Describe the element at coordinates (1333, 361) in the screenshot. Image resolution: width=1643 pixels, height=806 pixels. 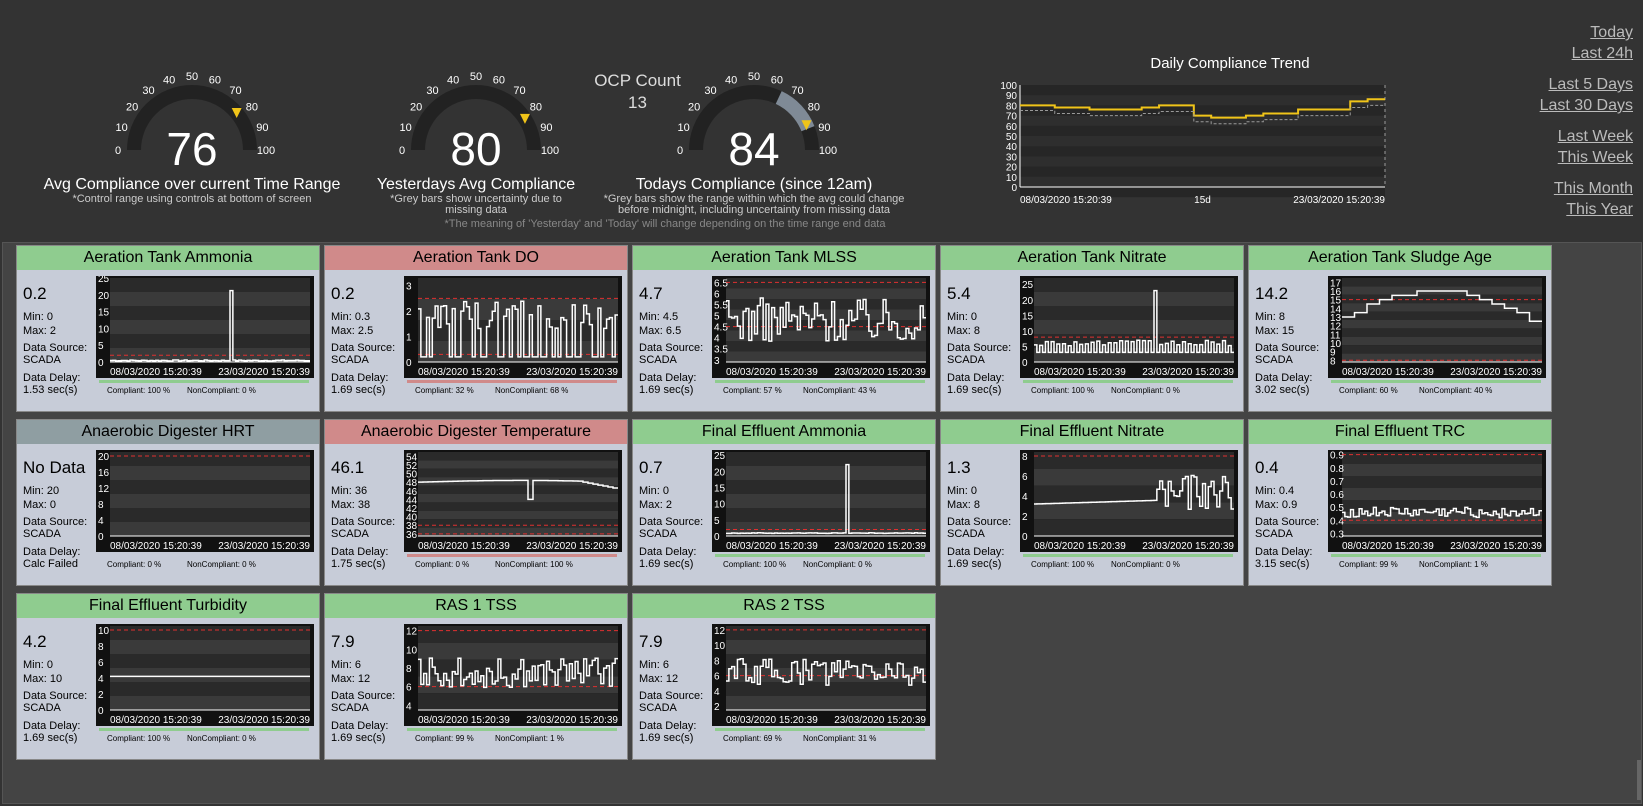
I see `tile-y-tick: 8` at that location.